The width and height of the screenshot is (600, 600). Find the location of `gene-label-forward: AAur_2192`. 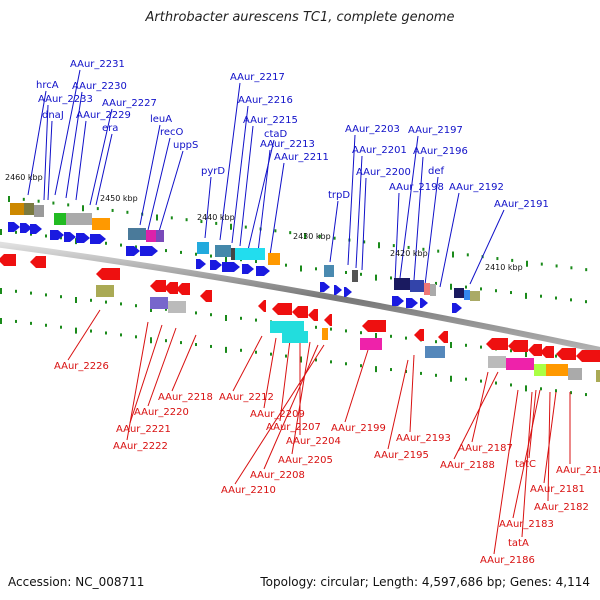

gene-label-forward: AAur_2192 is located at coordinates (476, 187).